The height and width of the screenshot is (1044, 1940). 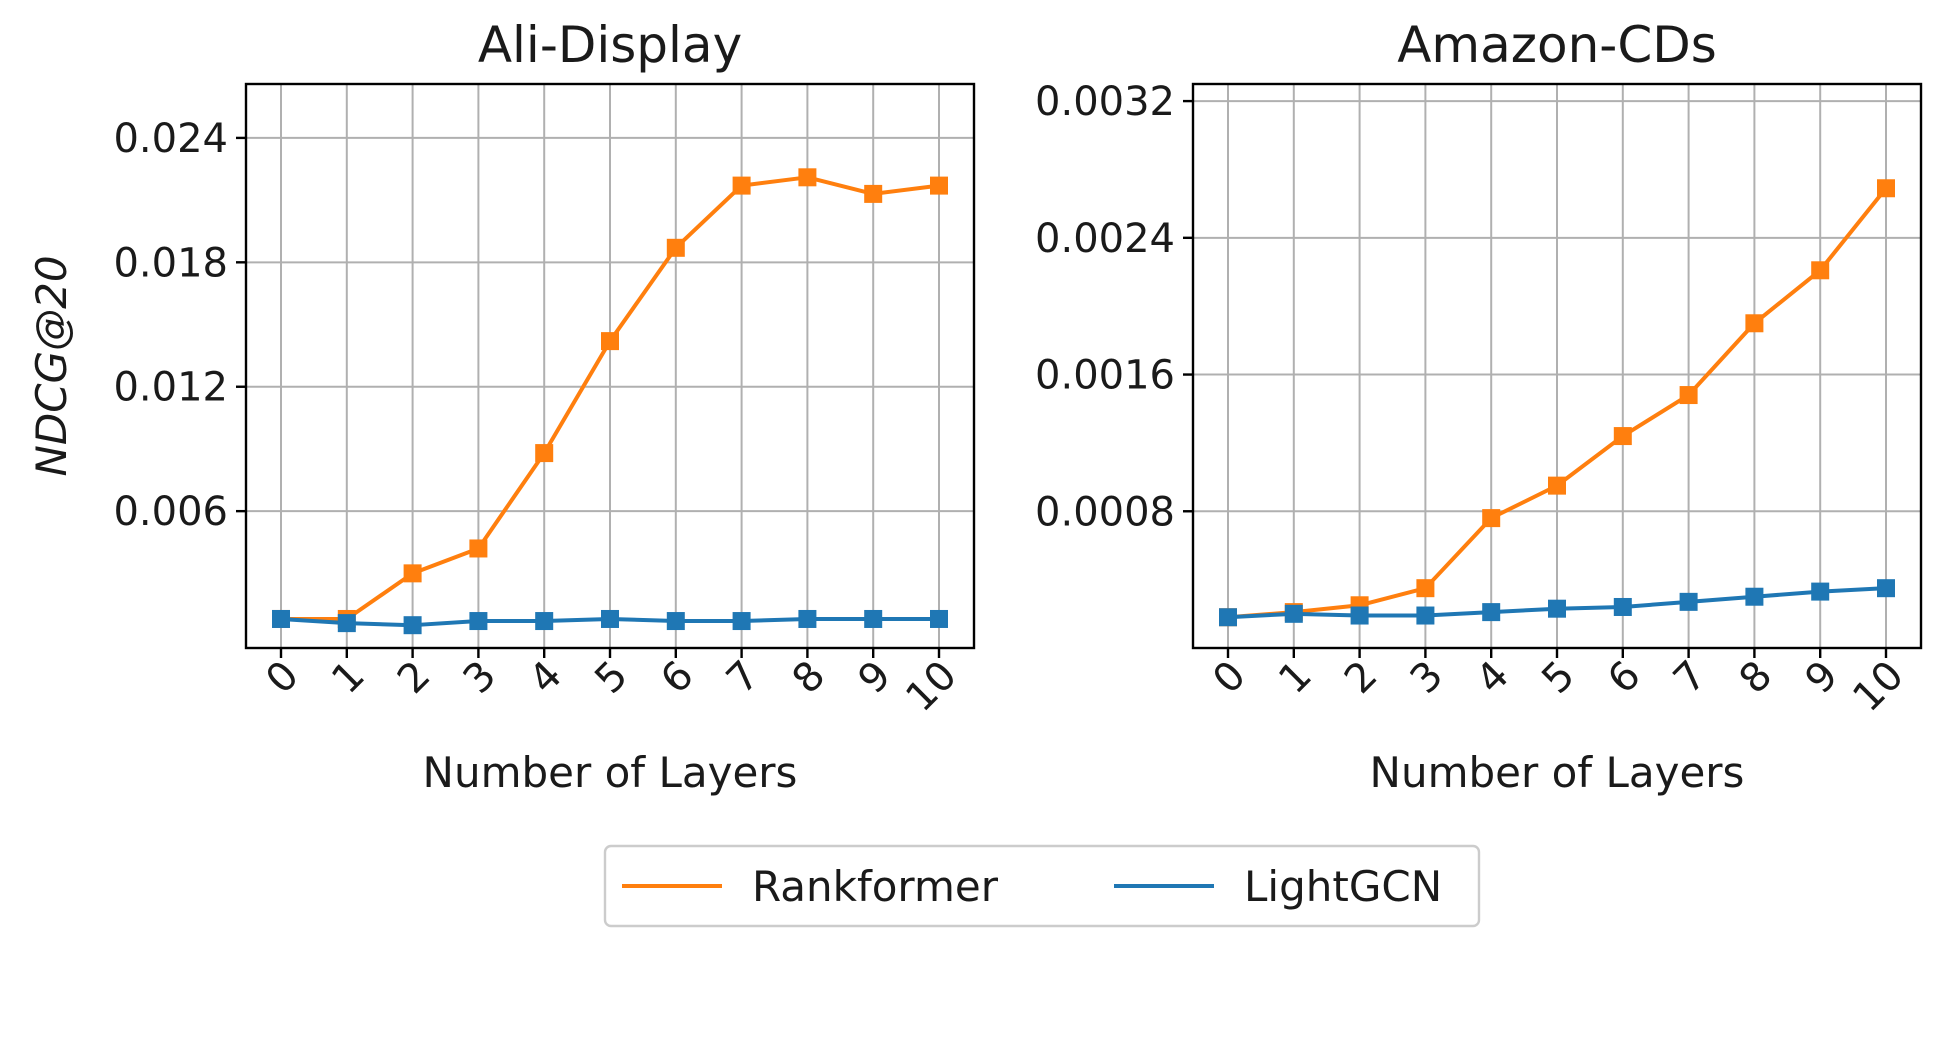 I want to click on legend-box, so click(x=1042, y=886).